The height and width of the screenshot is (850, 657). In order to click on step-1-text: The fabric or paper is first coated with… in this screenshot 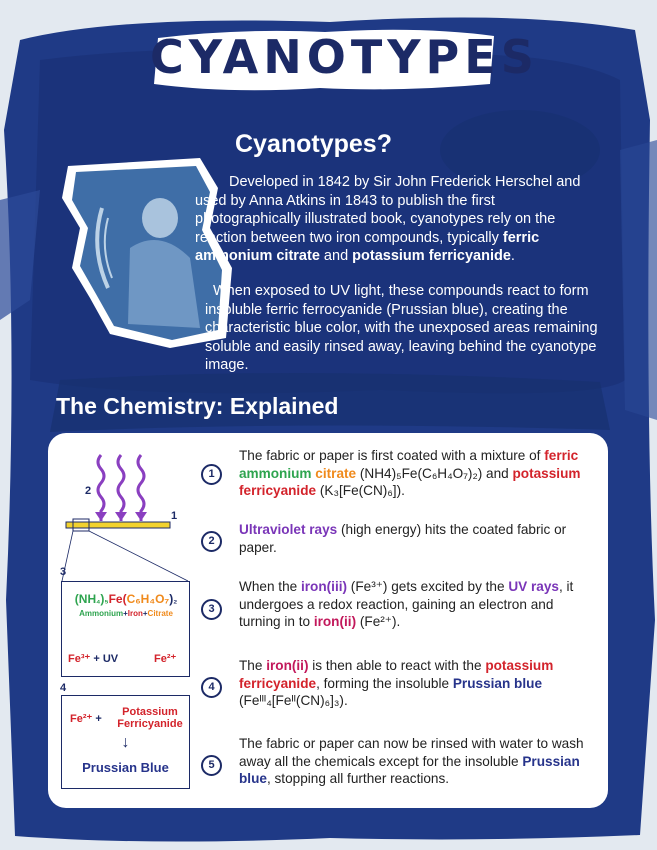, I will do `click(410, 473)`.